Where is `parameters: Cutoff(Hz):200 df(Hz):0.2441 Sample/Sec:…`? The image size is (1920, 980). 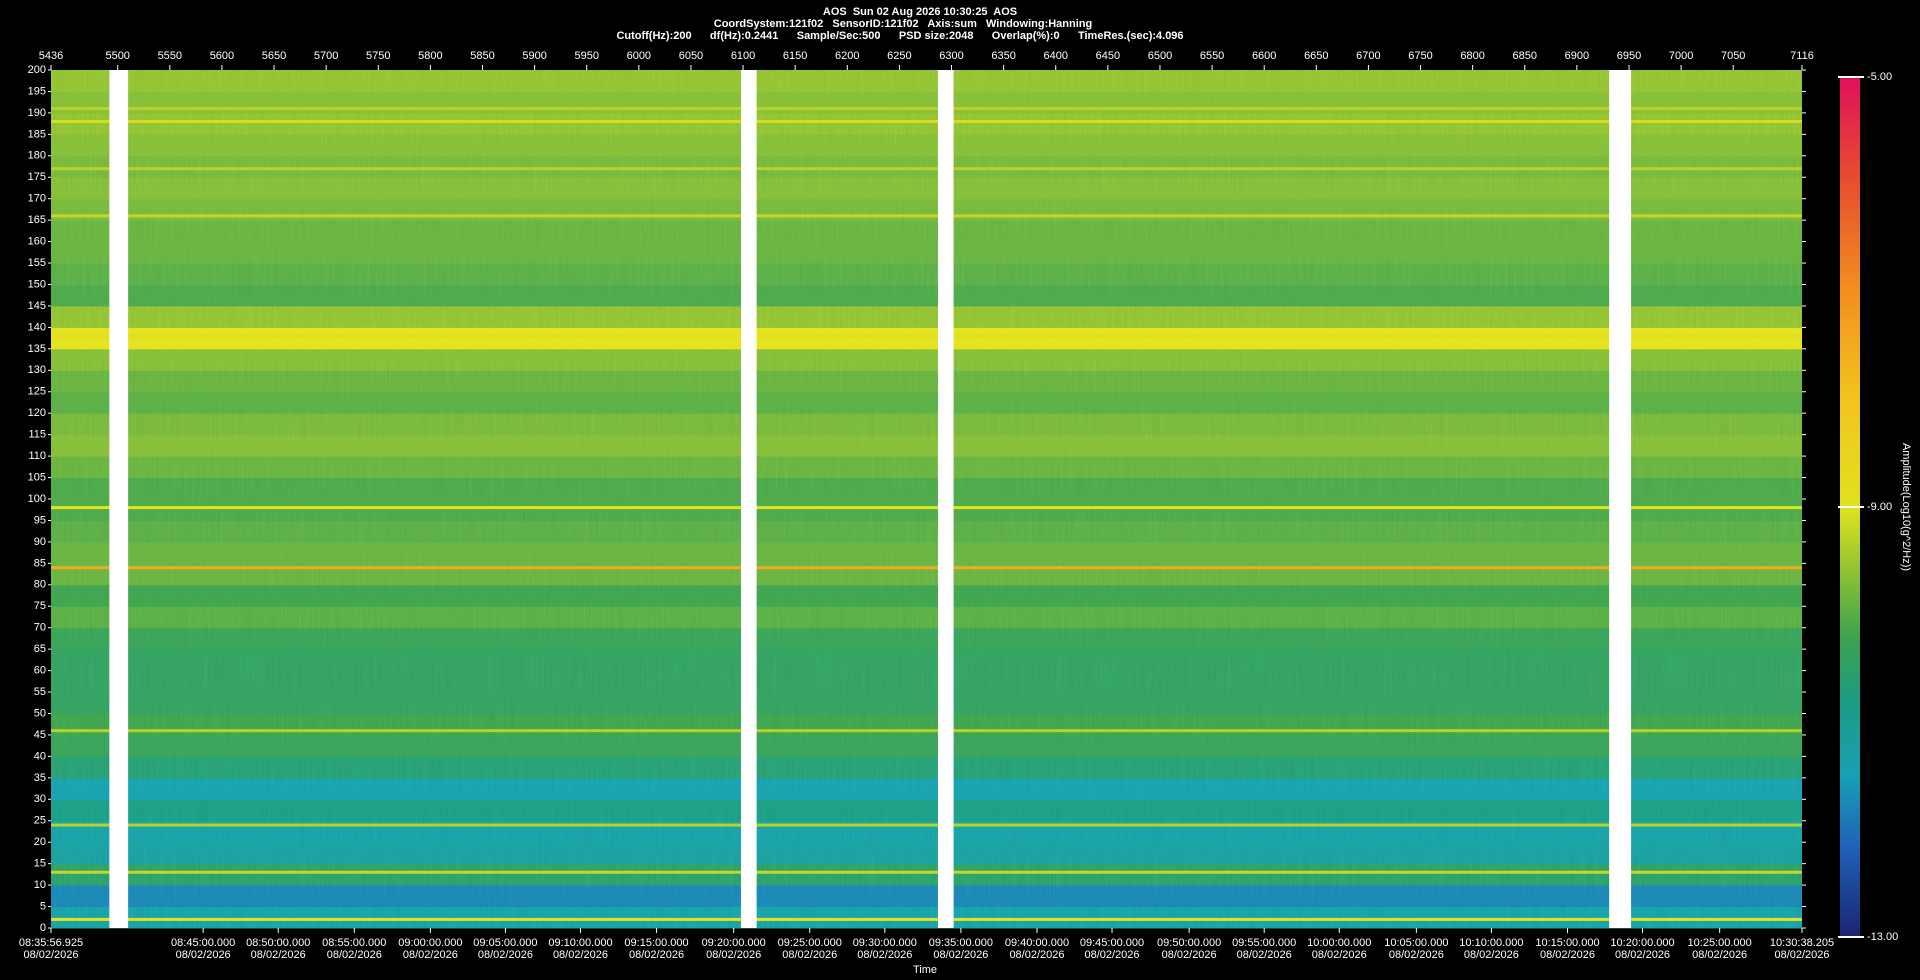 parameters: Cutoff(Hz):200 df(Hz):0.2441 Sample/Sec:… is located at coordinates (899, 36).